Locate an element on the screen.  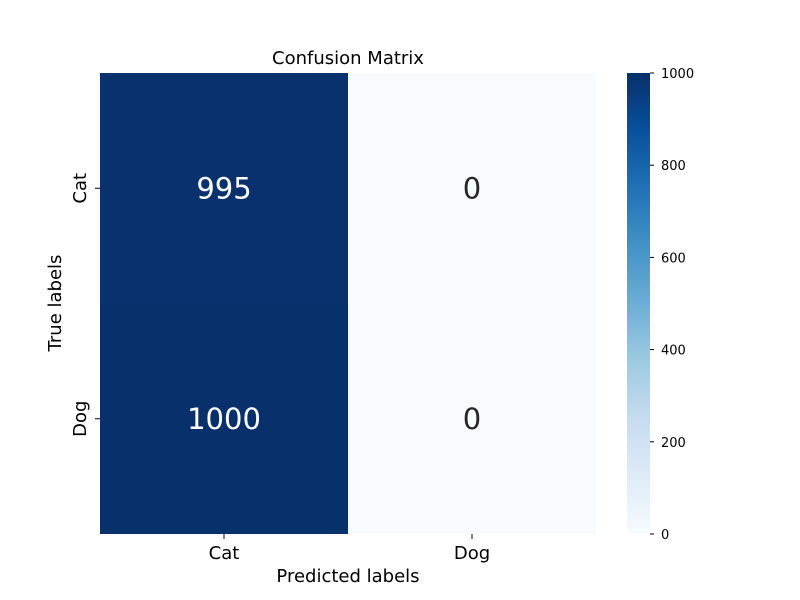
cell-annotation-dog-dog: 0 is located at coordinates (472, 419).